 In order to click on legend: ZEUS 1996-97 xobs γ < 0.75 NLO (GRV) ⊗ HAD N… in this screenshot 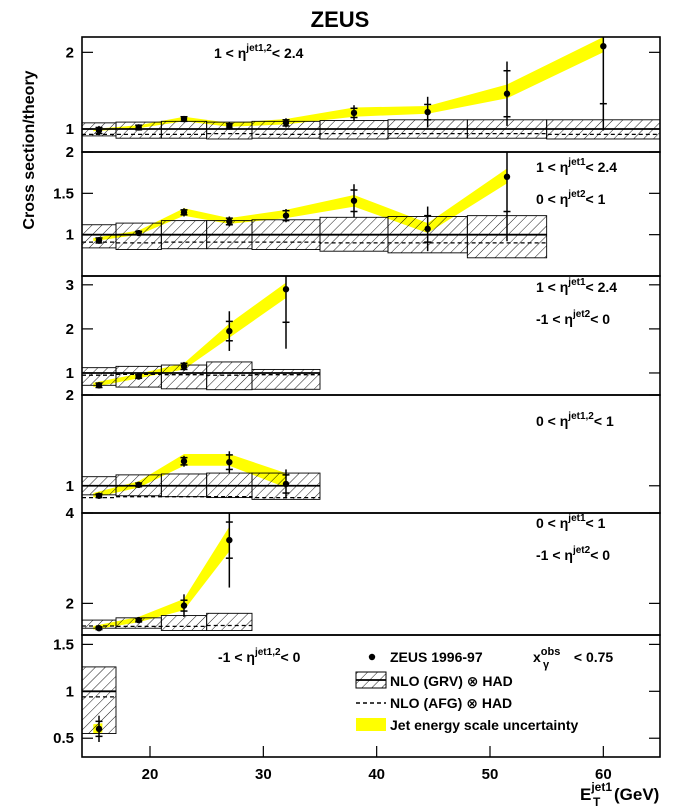, I will do `click(484, 689)`.